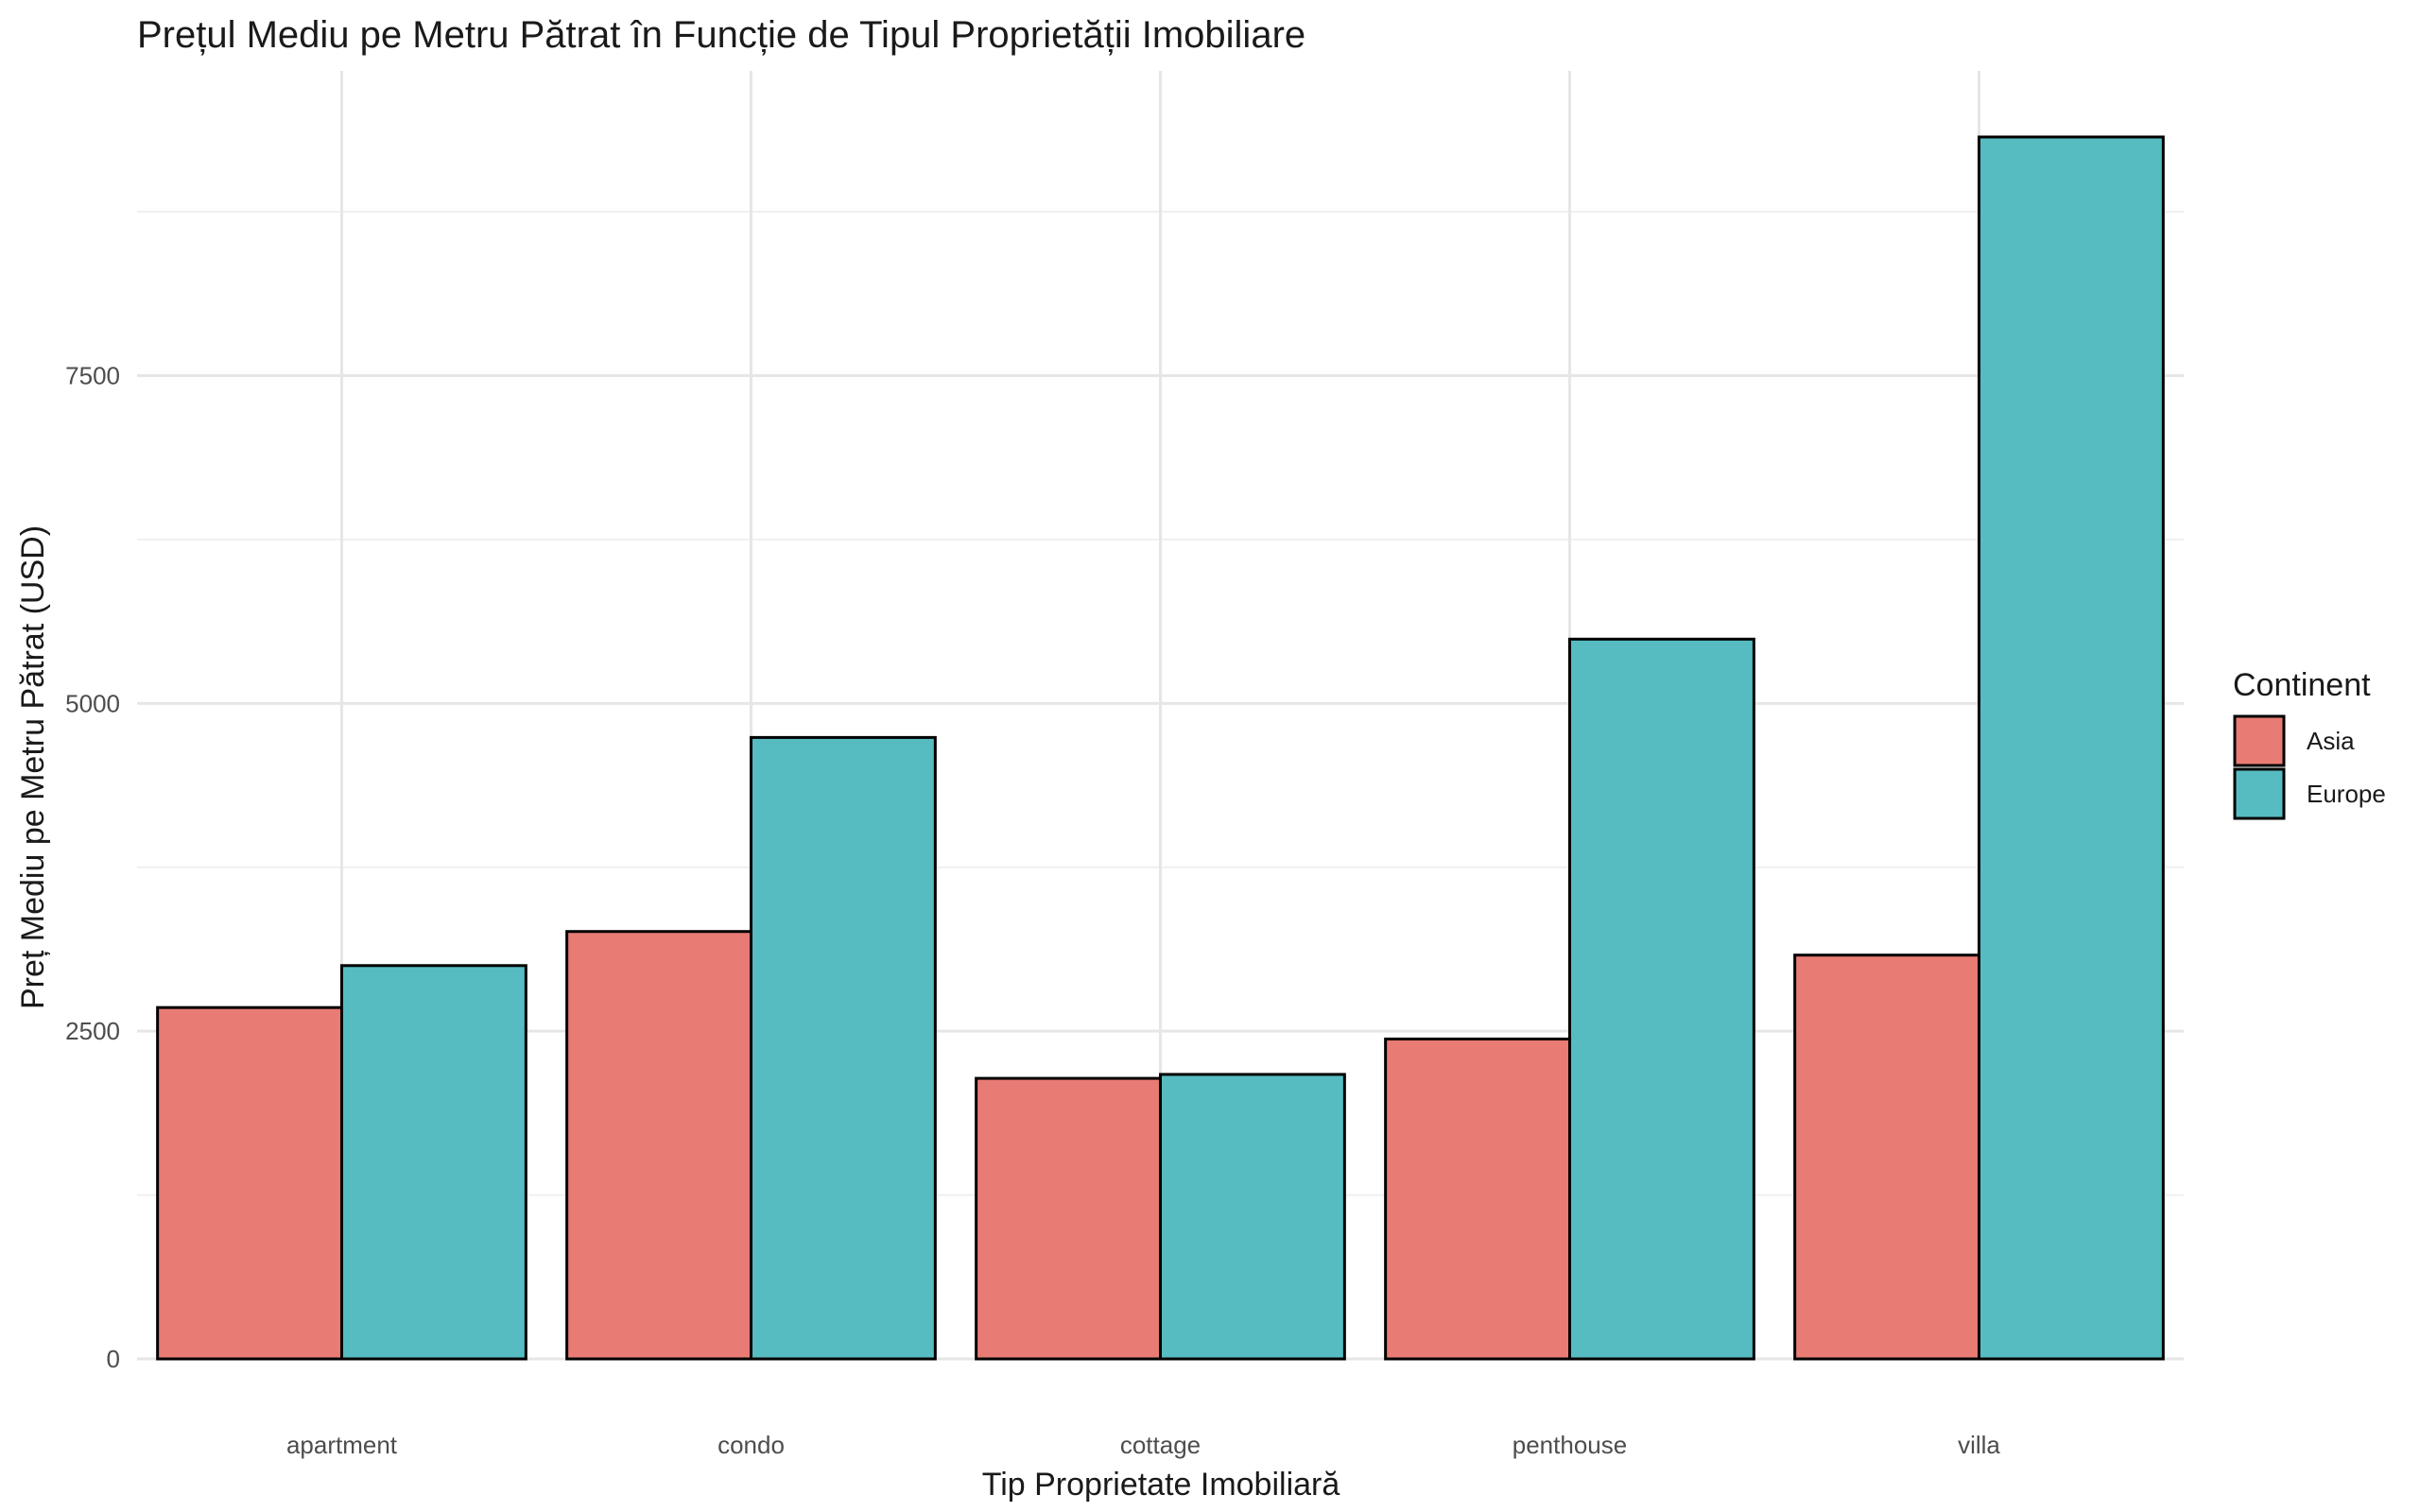 This screenshot has height=1512, width=2420. Describe the element at coordinates (92, 703) in the screenshot. I see `y-tick-label: 5000` at that location.